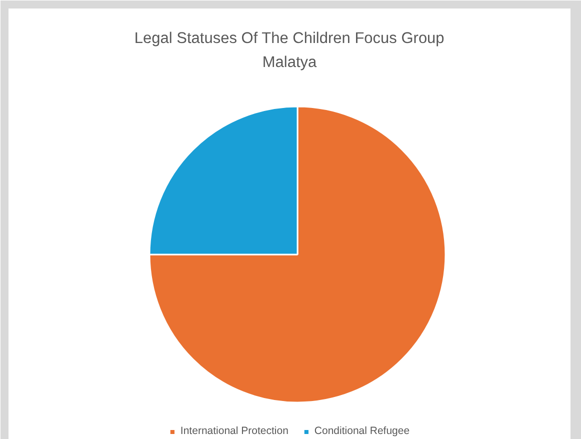 The image size is (581, 439). Describe the element at coordinates (289, 50) in the screenshot. I see `chart-title: Legal Statuses Of The Children Focus Group Malatya` at that location.